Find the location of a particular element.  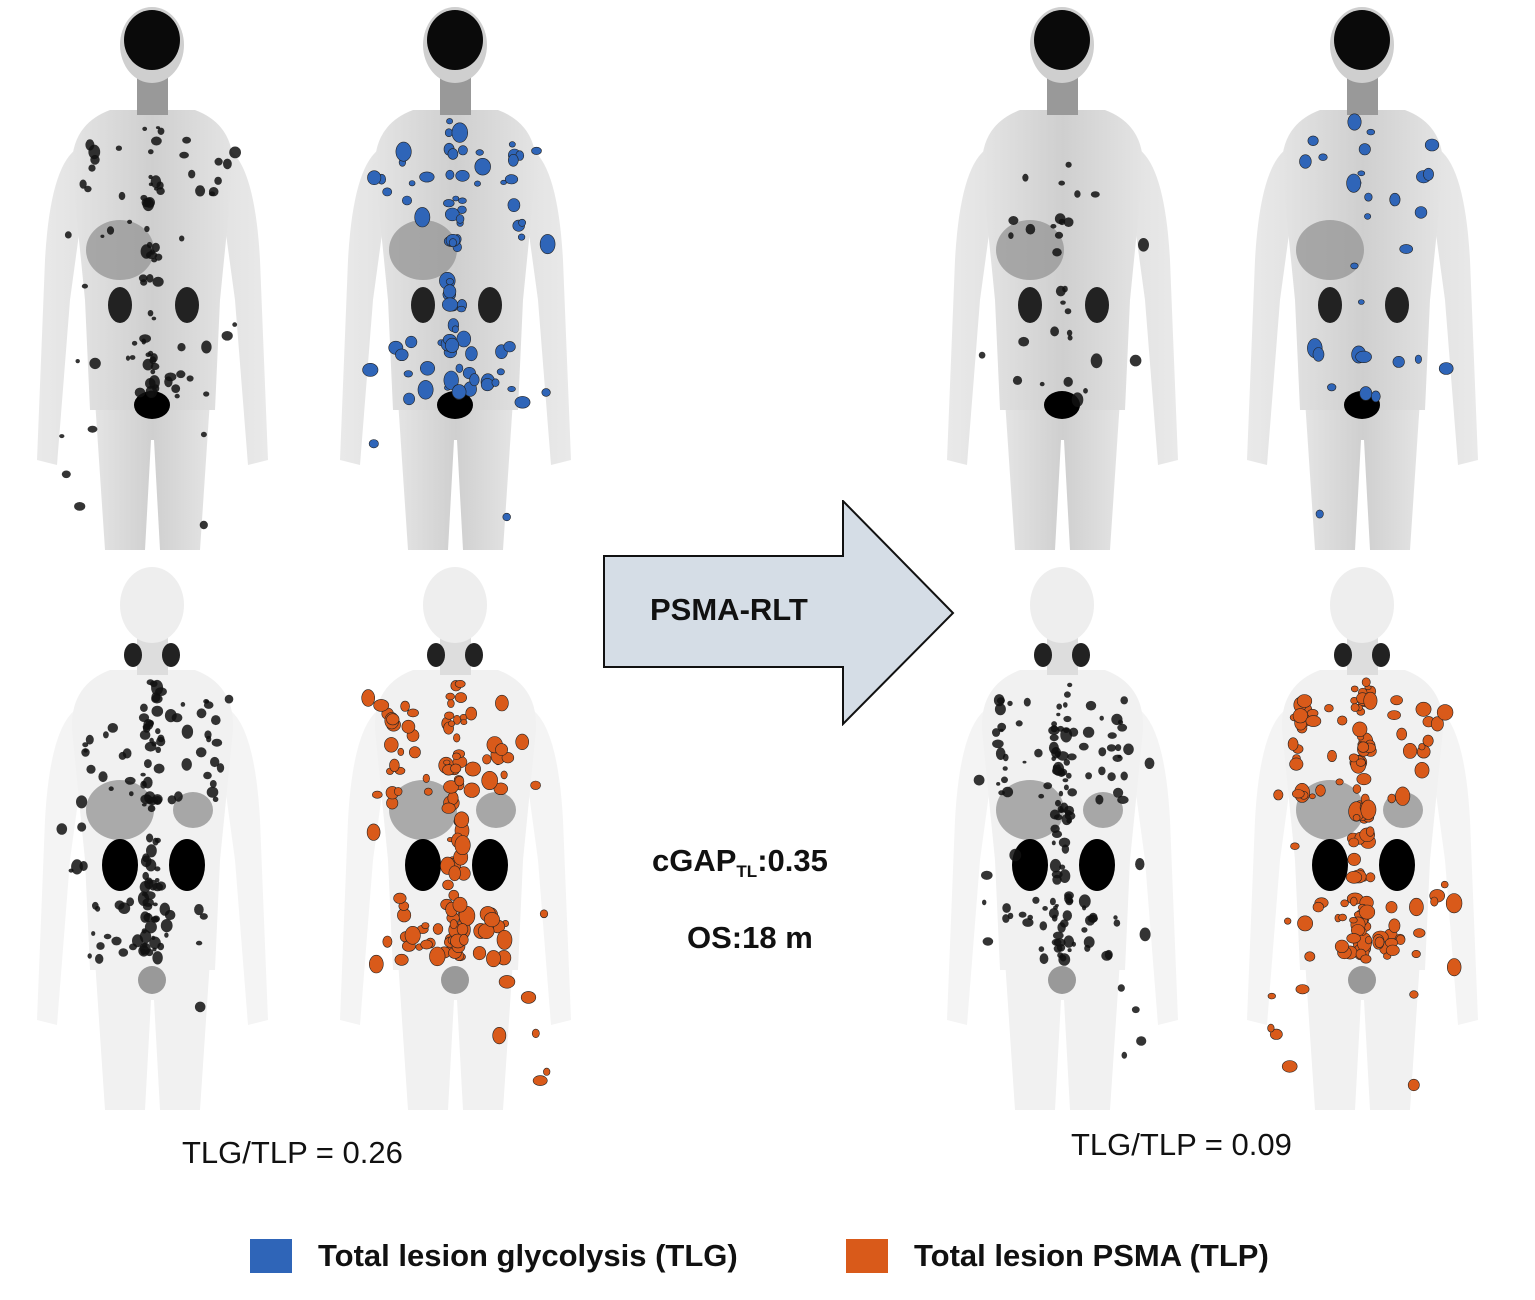

legend-item-tlg: Total lesion glycolysis (TLG) is located at coordinates (494, 1256).